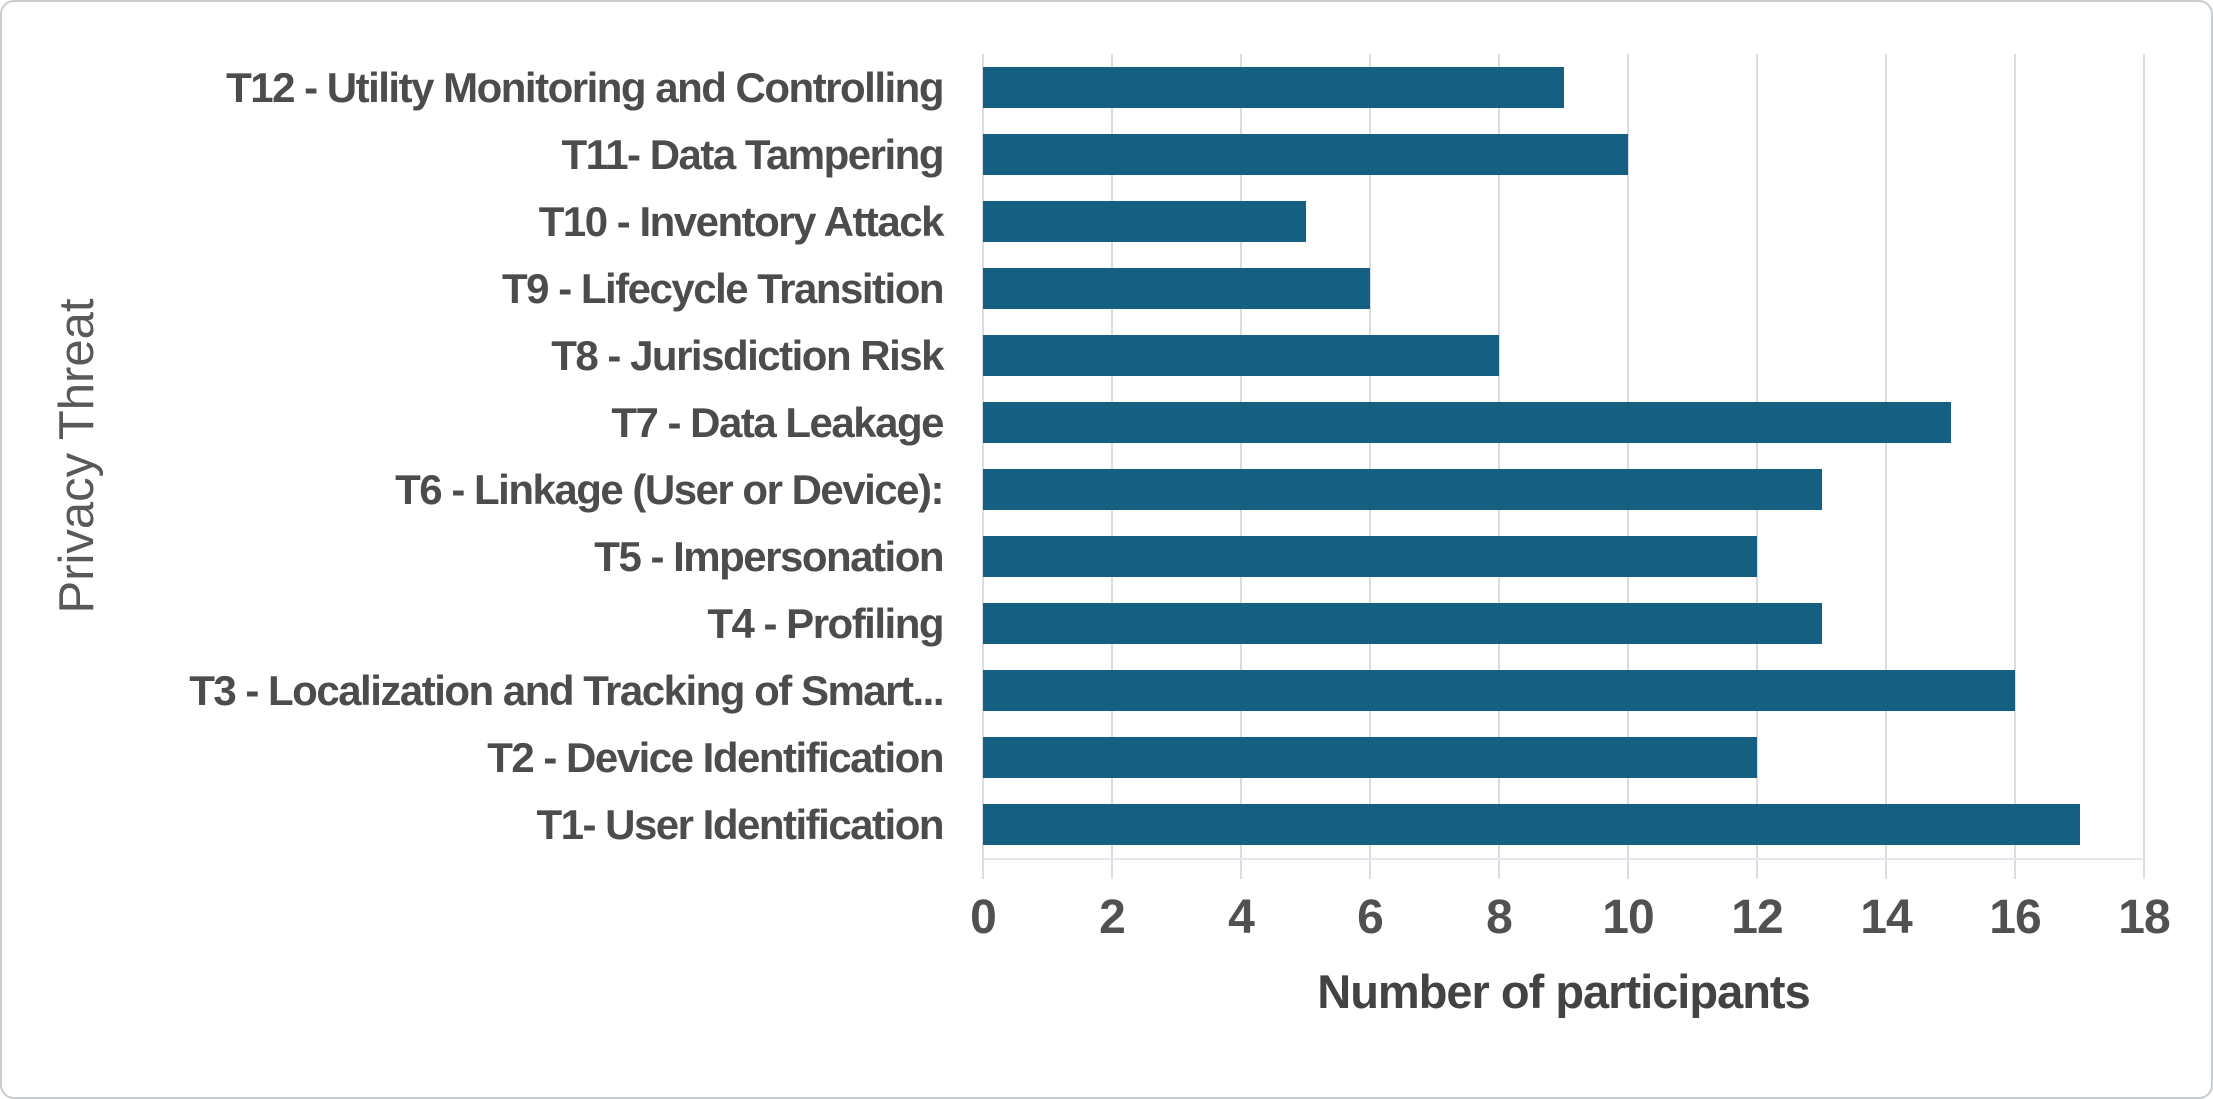 Image resolution: width=2213 pixels, height=1099 pixels. I want to click on x-tick-label: 10, so click(1628, 917).